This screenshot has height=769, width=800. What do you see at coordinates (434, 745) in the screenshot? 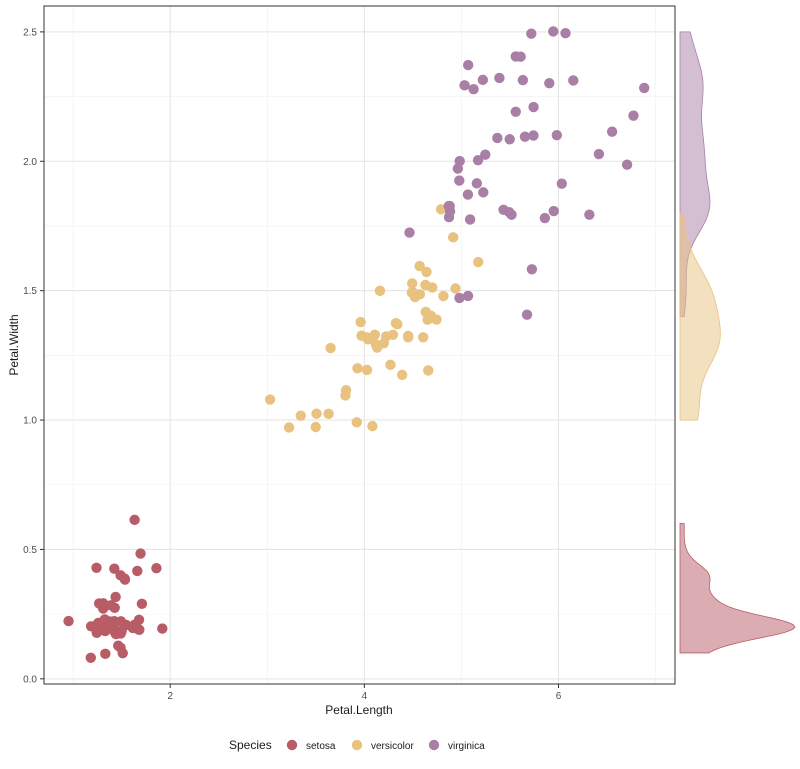
I see `legend-key-virginica` at bounding box center [434, 745].